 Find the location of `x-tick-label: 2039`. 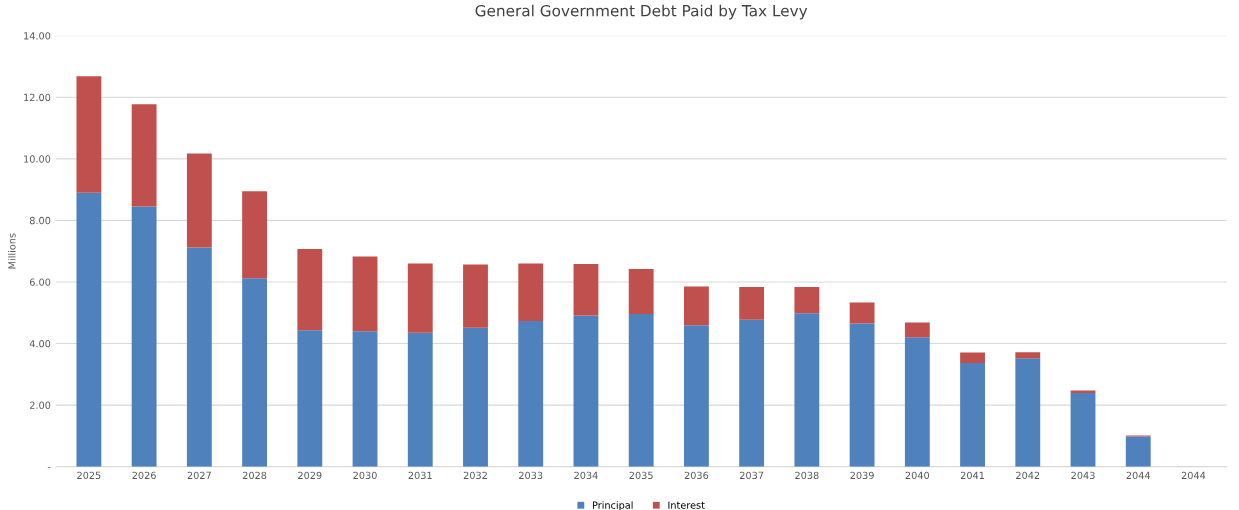

x-tick-label: 2039 is located at coordinates (862, 475).